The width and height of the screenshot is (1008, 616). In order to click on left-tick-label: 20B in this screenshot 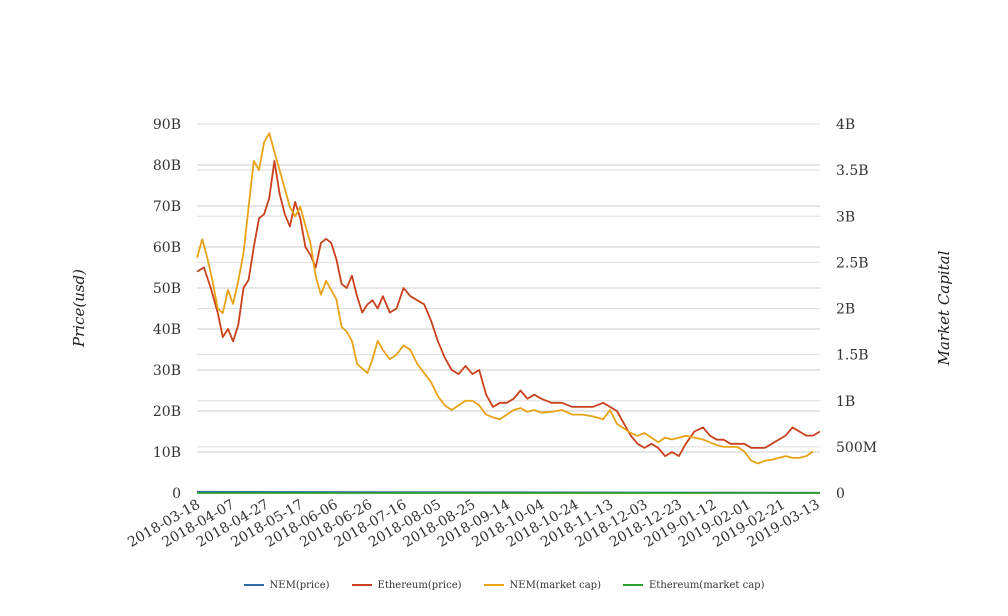, I will do `click(167, 412)`.